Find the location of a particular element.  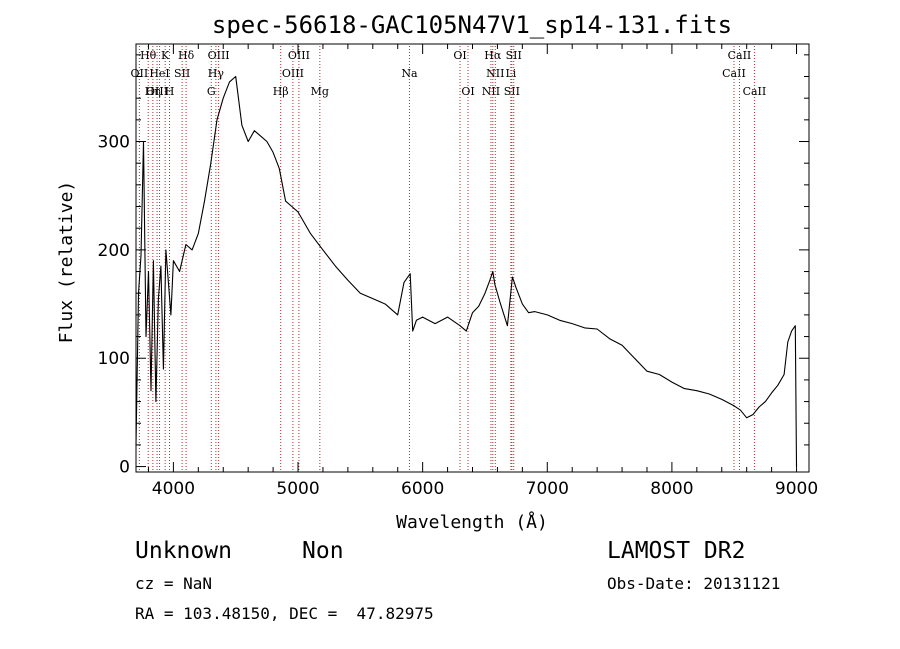

chart-title: spec-56618-GAC105N47V1_sp14-131.fits is located at coordinates (472, 25).